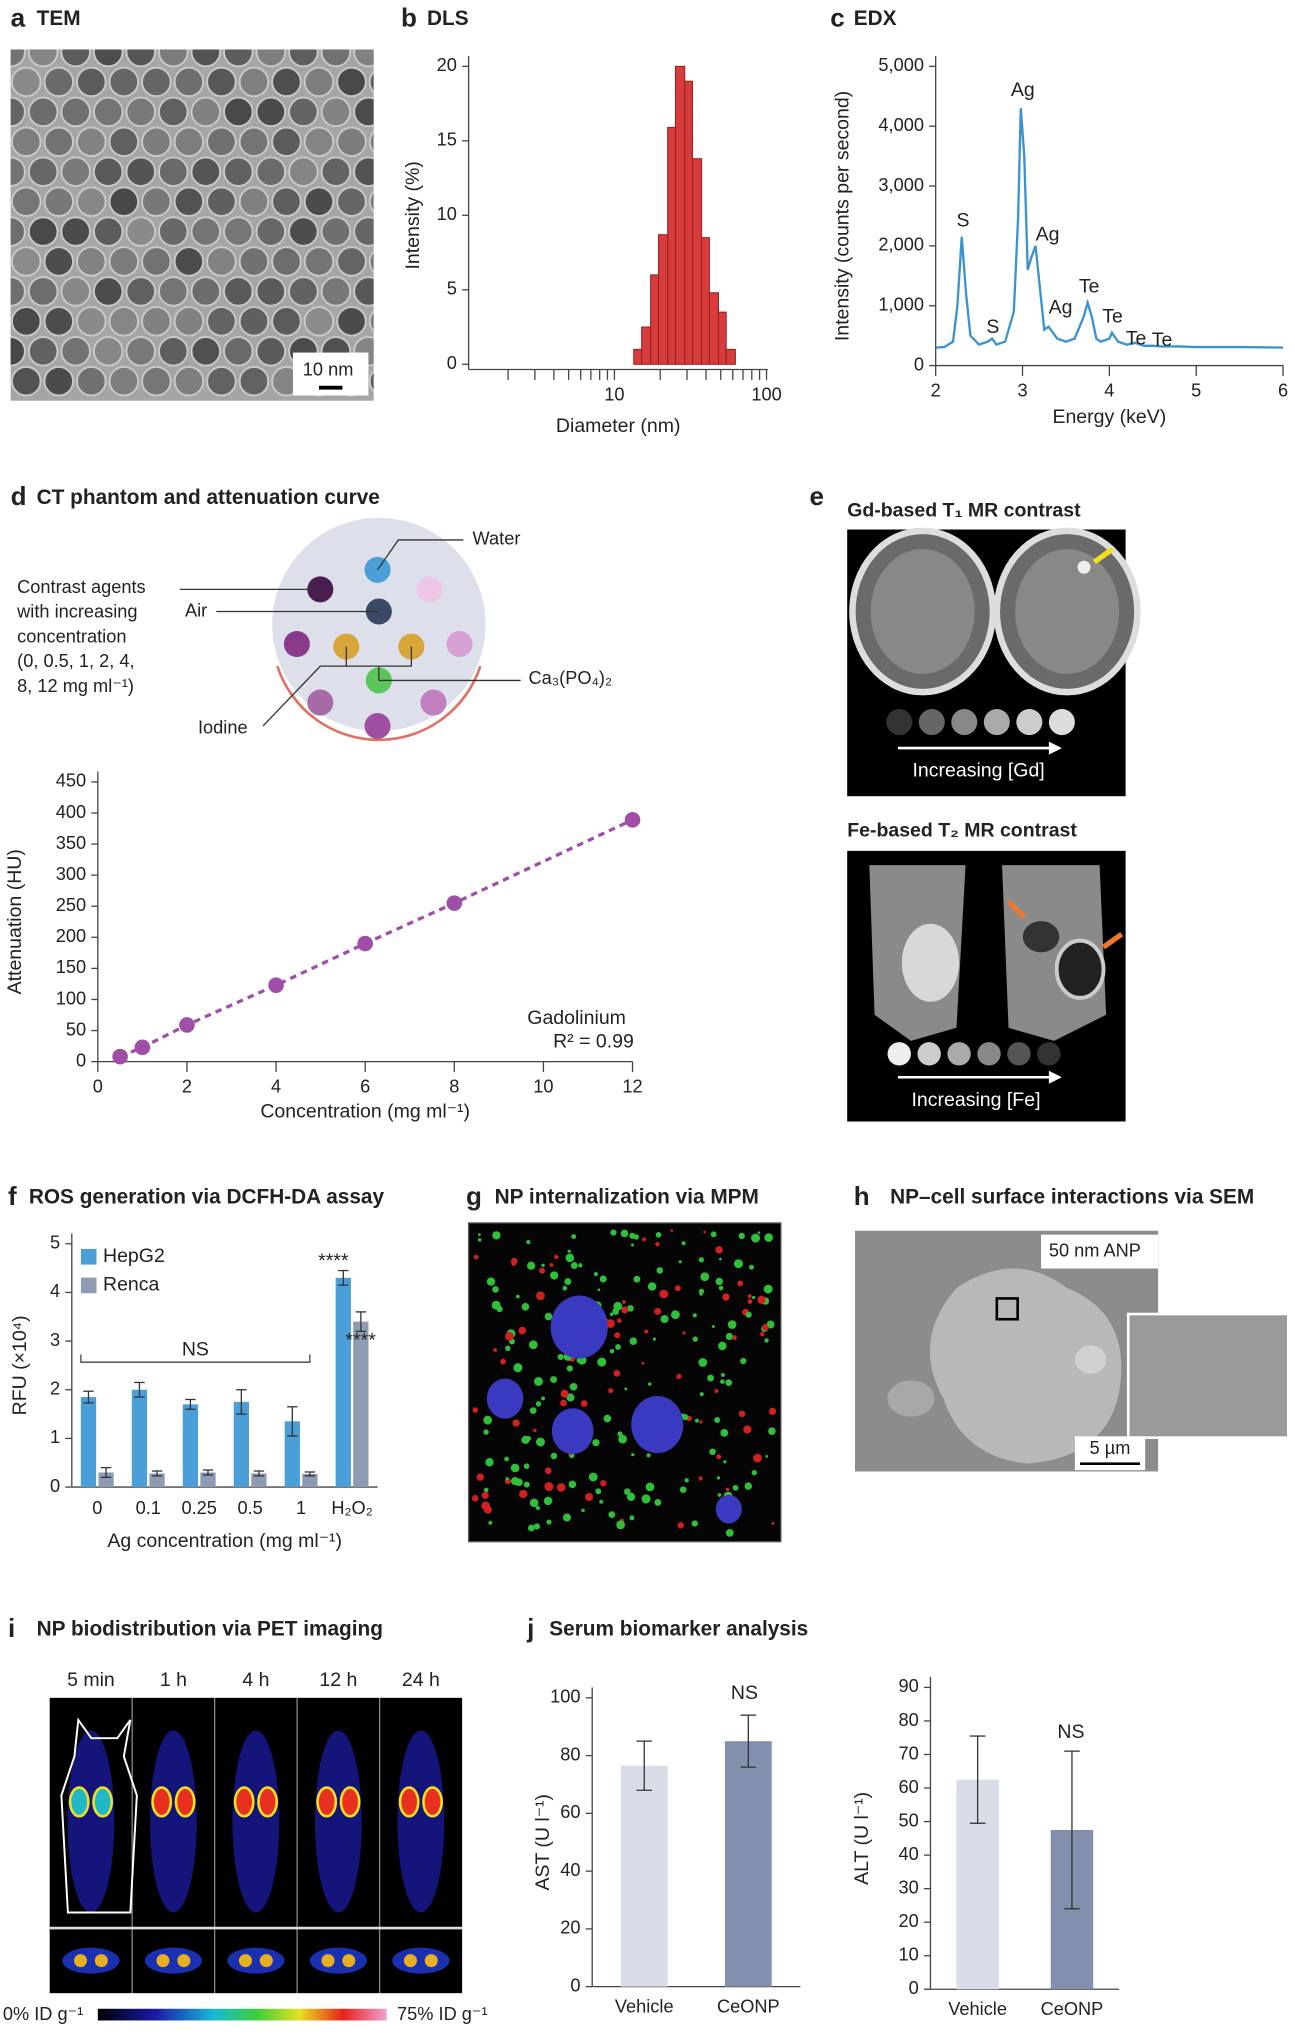 The height and width of the screenshot is (2040, 1295). Describe the element at coordinates (1109, 417) in the screenshot. I see `x-axis-label: Energy (keV)` at that location.